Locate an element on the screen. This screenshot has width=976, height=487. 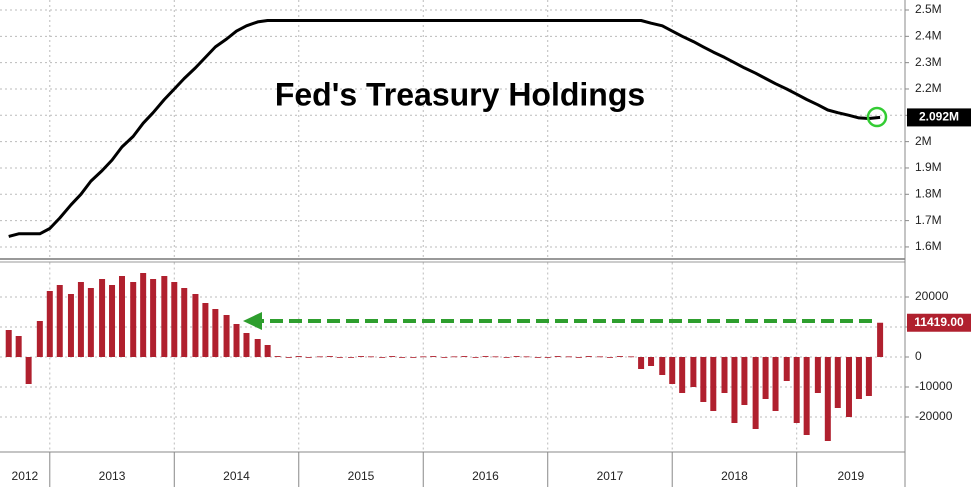
y-tick-label: 2M is located at coordinates (923, 141).